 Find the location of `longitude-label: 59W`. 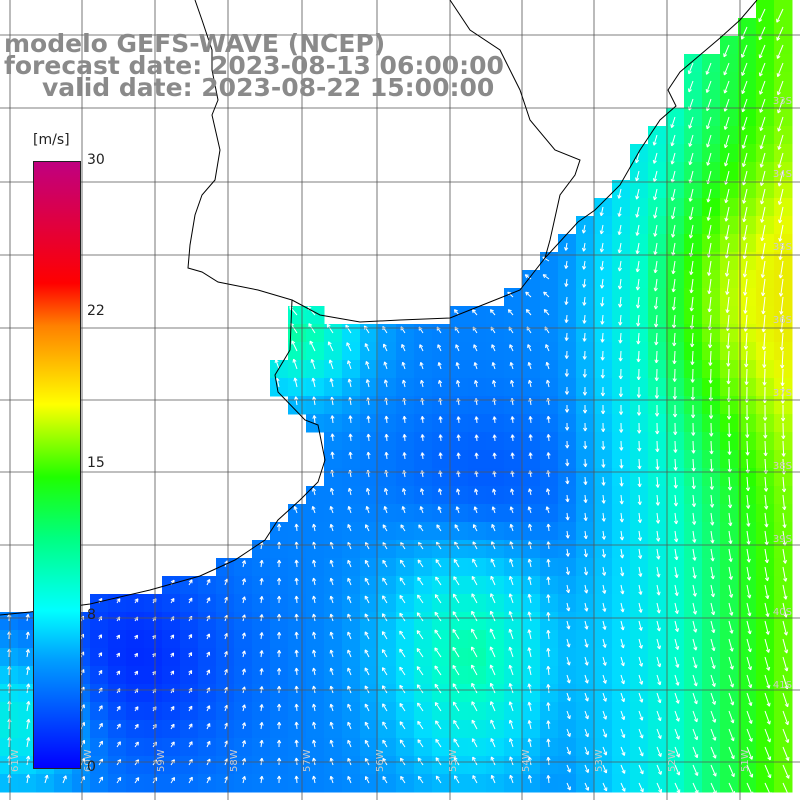

longitude-label: 59W is located at coordinates (161, 760).